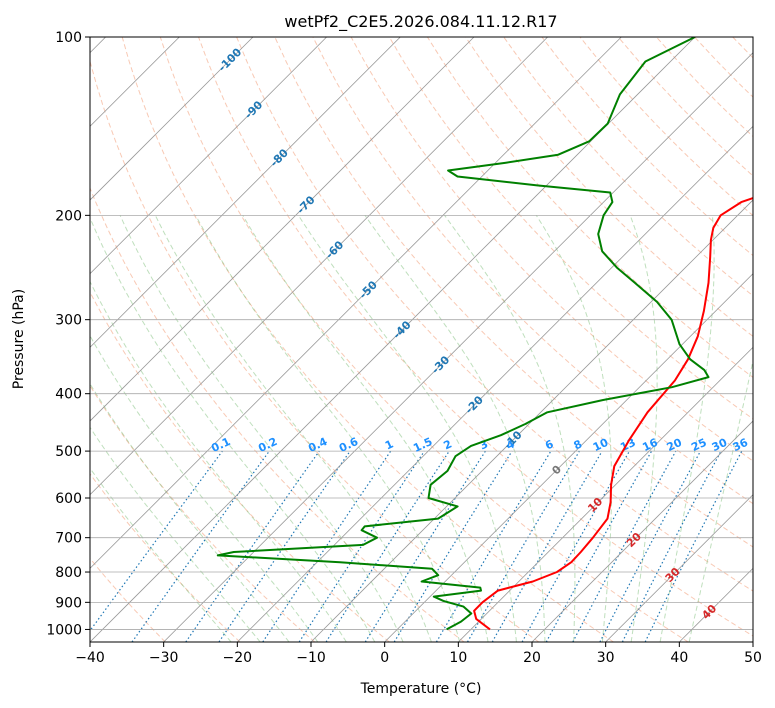 The height and width of the screenshot is (708, 775). I want to click on x-axis: −40 −30 −20 −10 0 10 20 30 40 50, so click(418, 654).